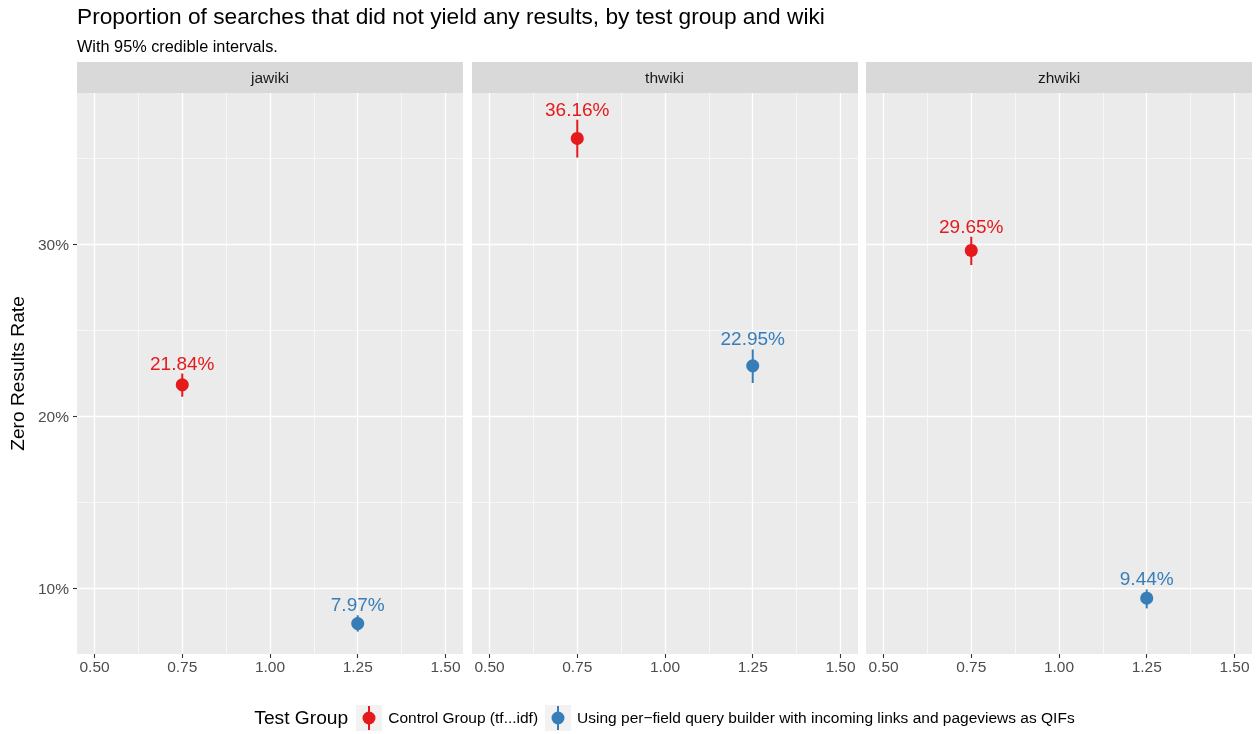 The image size is (1260, 734). What do you see at coordinates (177, 46) in the screenshot?
I see `chart-subtitle: With 95% credible intervals.` at bounding box center [177, 46].